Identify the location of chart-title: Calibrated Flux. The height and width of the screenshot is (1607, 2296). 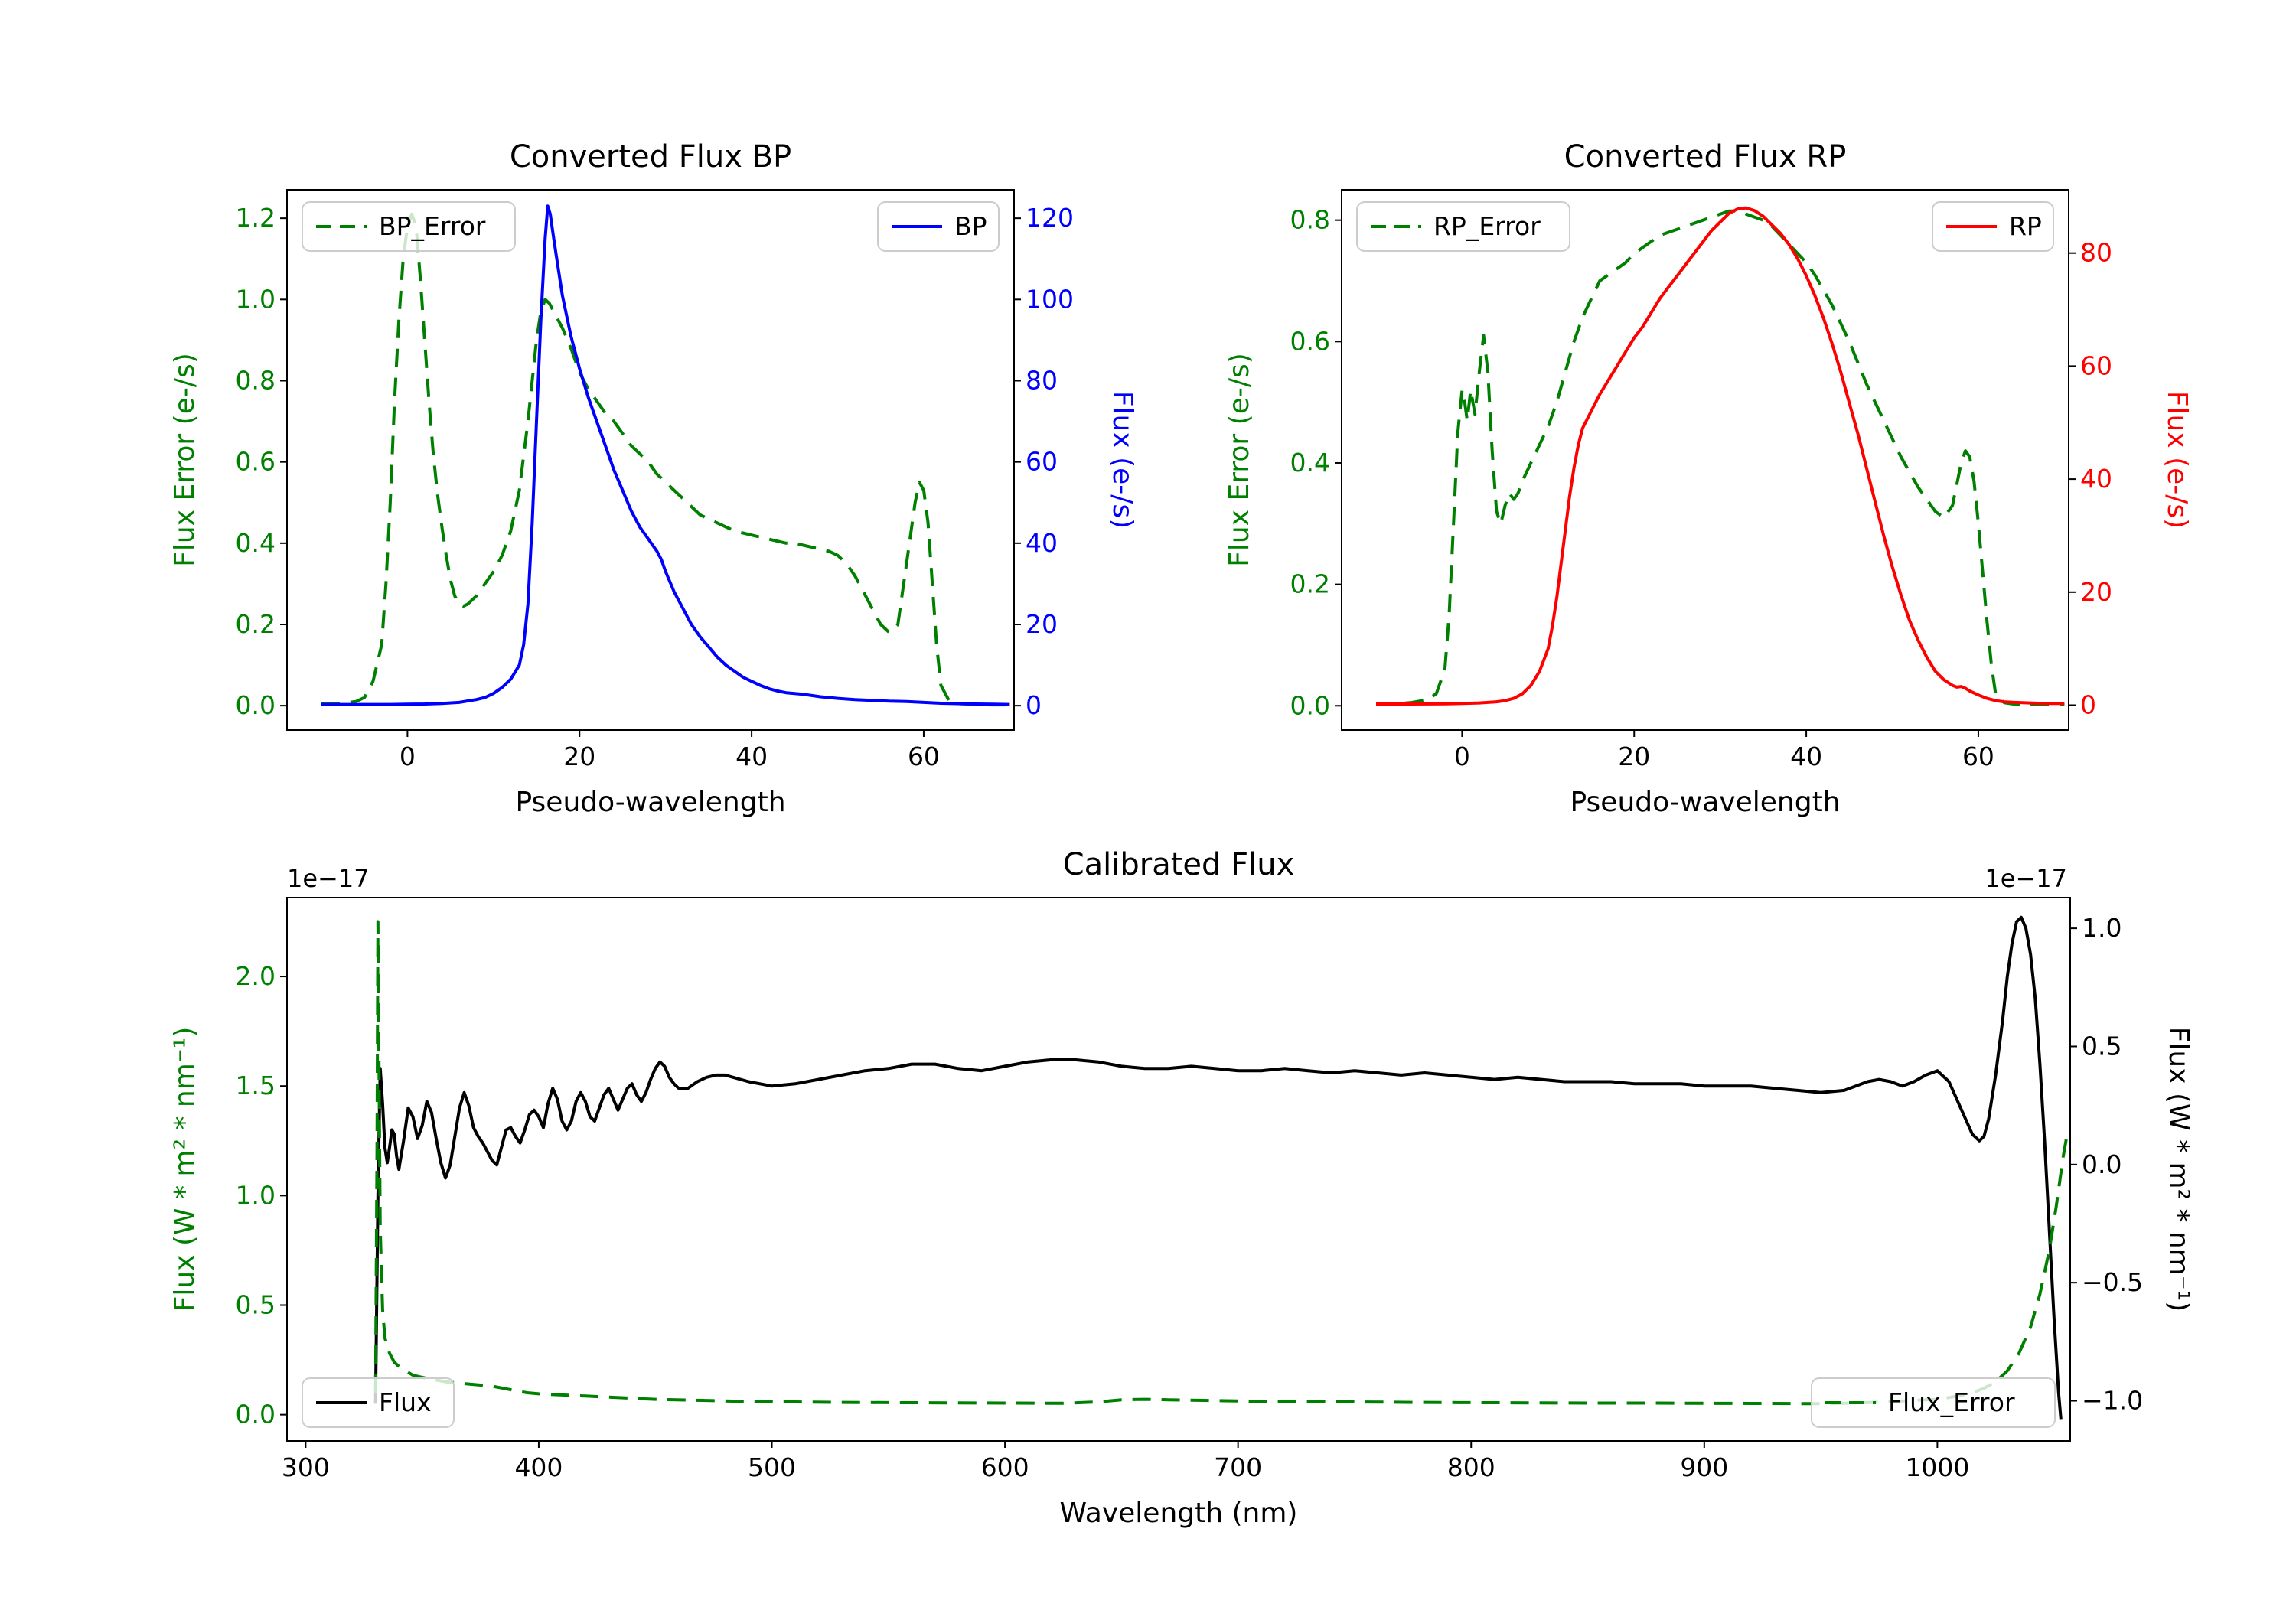
(1179, 864).